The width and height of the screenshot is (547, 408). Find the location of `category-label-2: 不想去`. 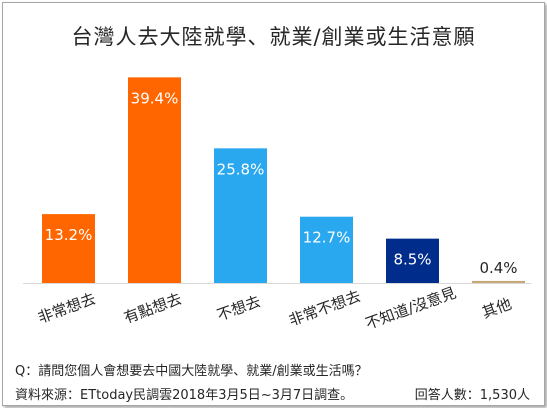

category-label-2: 不想去 is located at coordinates (239, 308).